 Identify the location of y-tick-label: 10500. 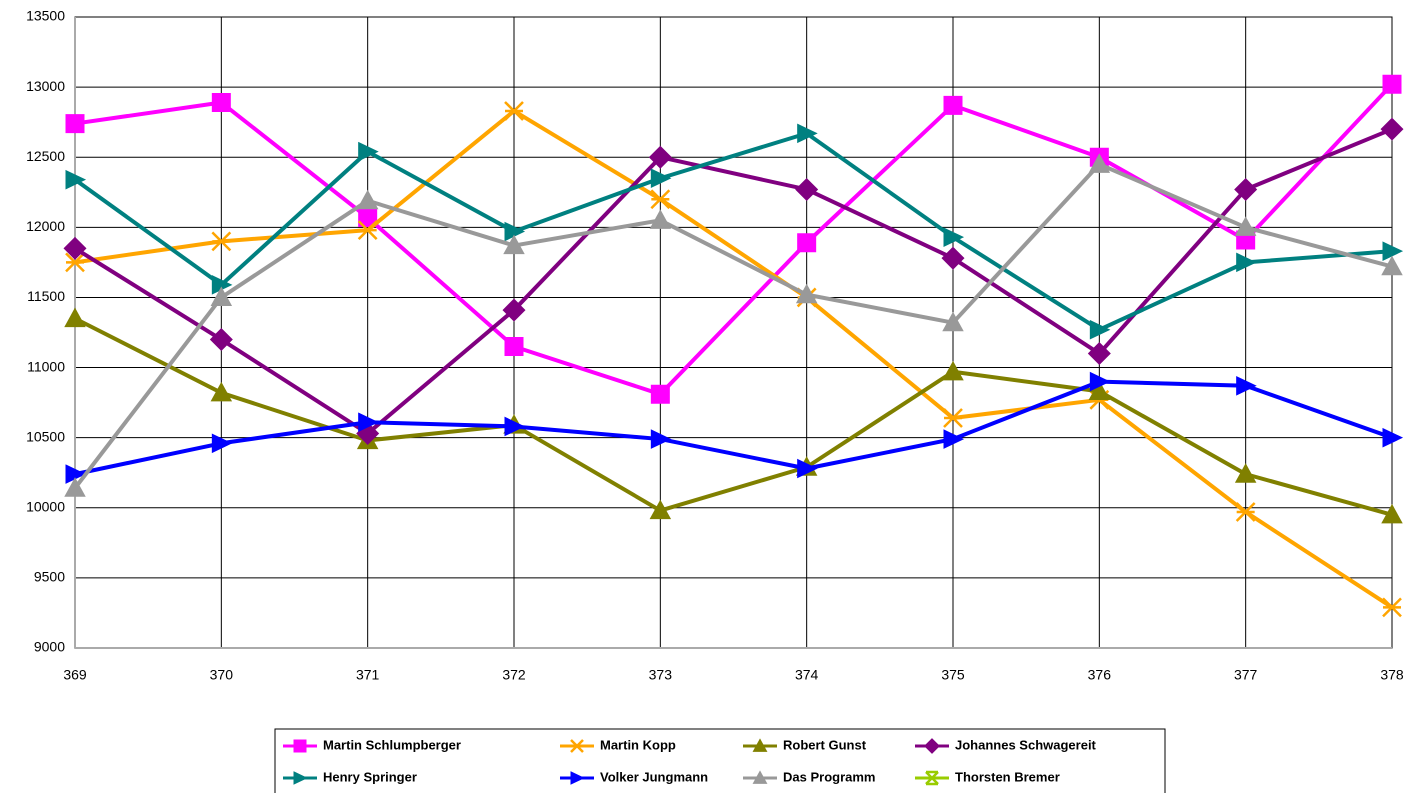
(45, 436).